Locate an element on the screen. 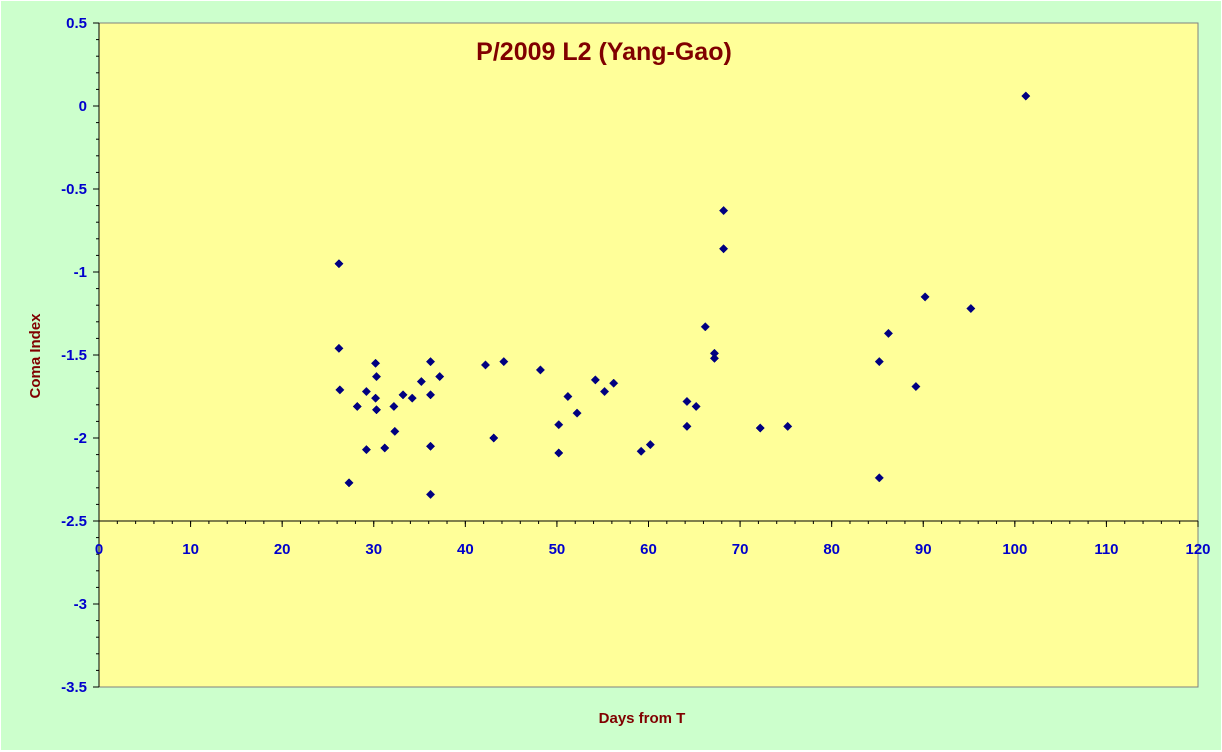 The width and height of the screenshot is (1222, 752). x-tick-label: 30 is located at coordinates (373, 549).